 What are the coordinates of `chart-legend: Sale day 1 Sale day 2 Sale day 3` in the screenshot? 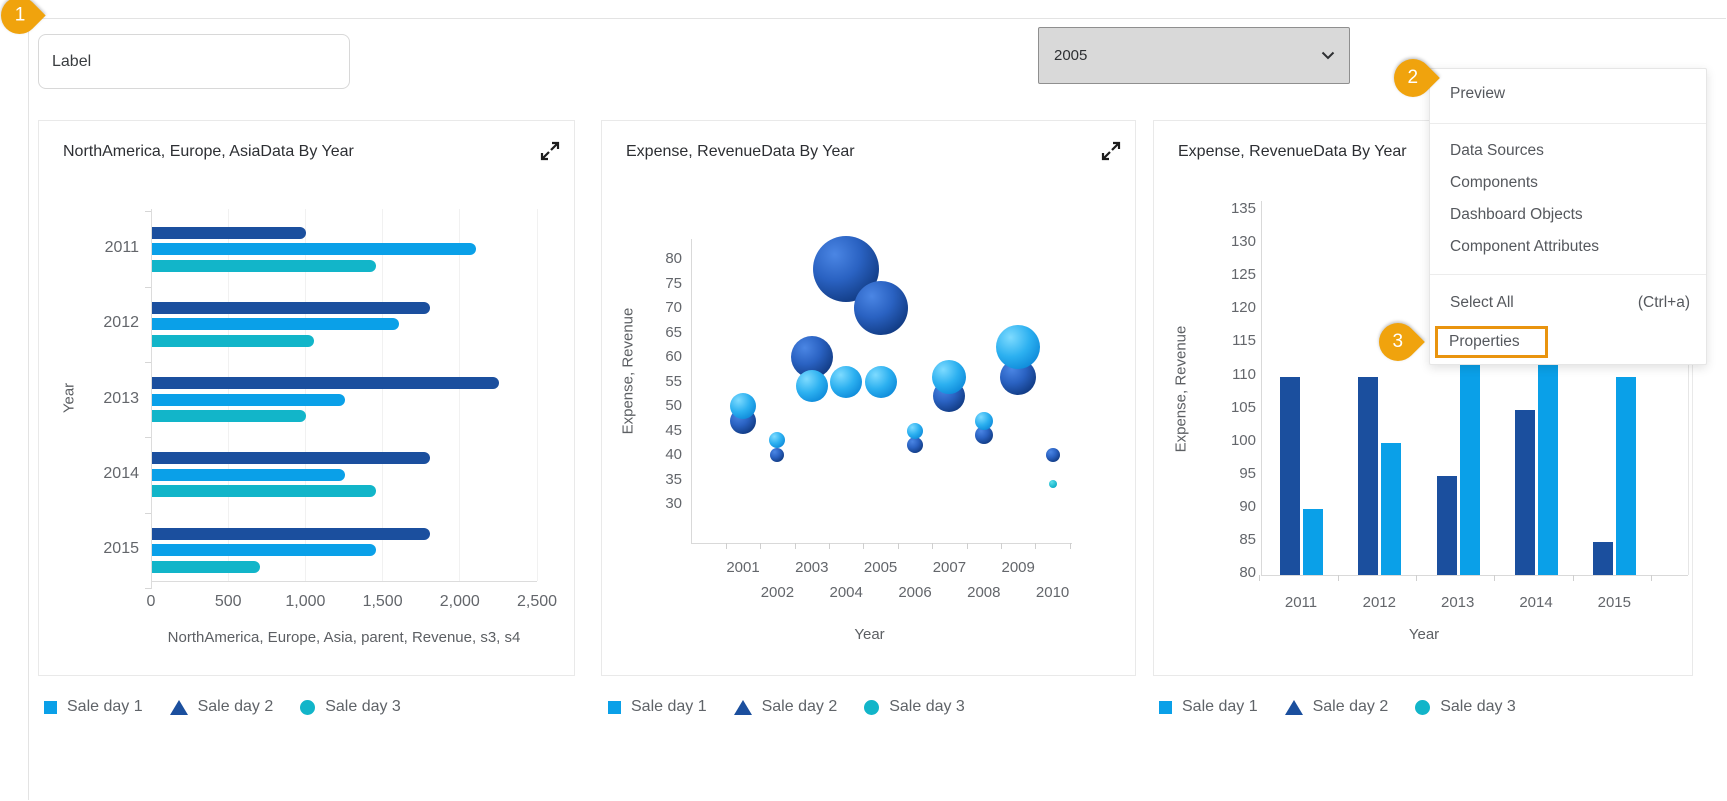 It's located at (786, 707).